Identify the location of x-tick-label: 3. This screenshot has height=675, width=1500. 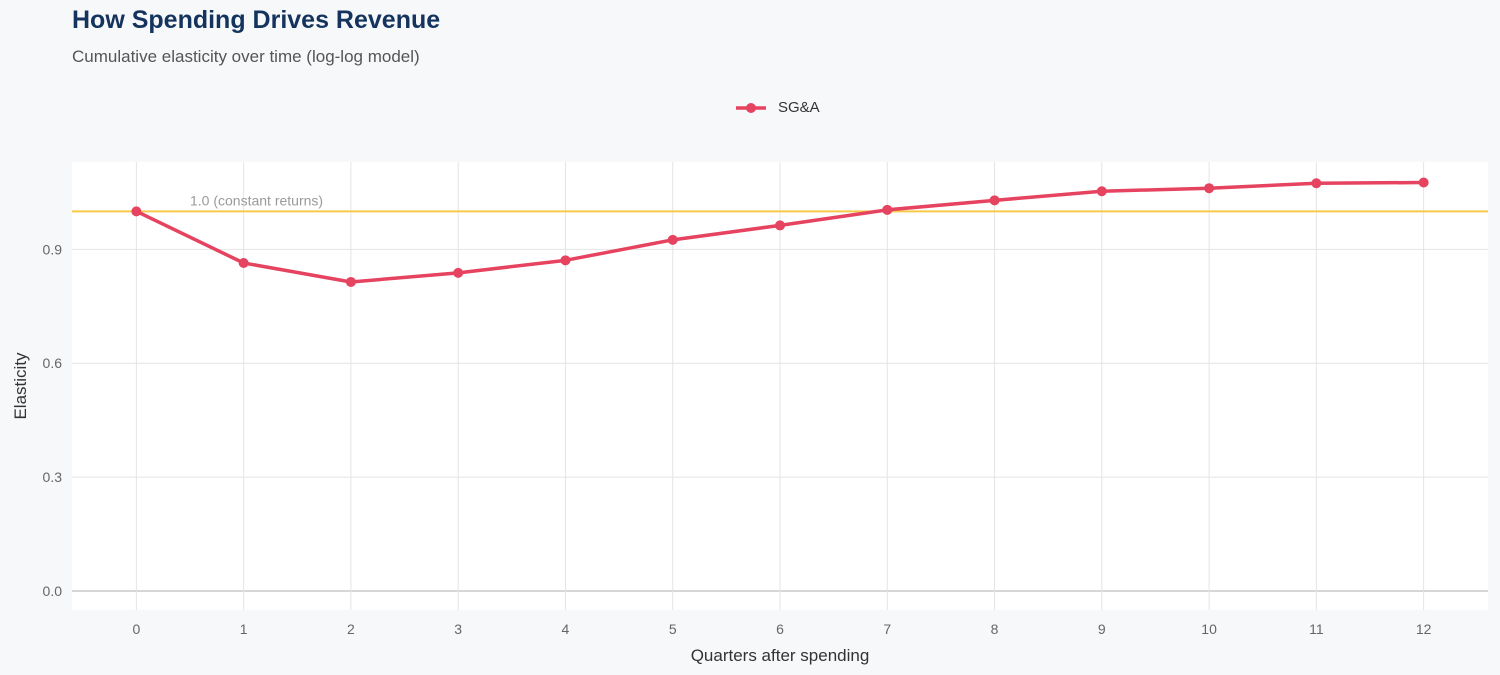
(458, 629).